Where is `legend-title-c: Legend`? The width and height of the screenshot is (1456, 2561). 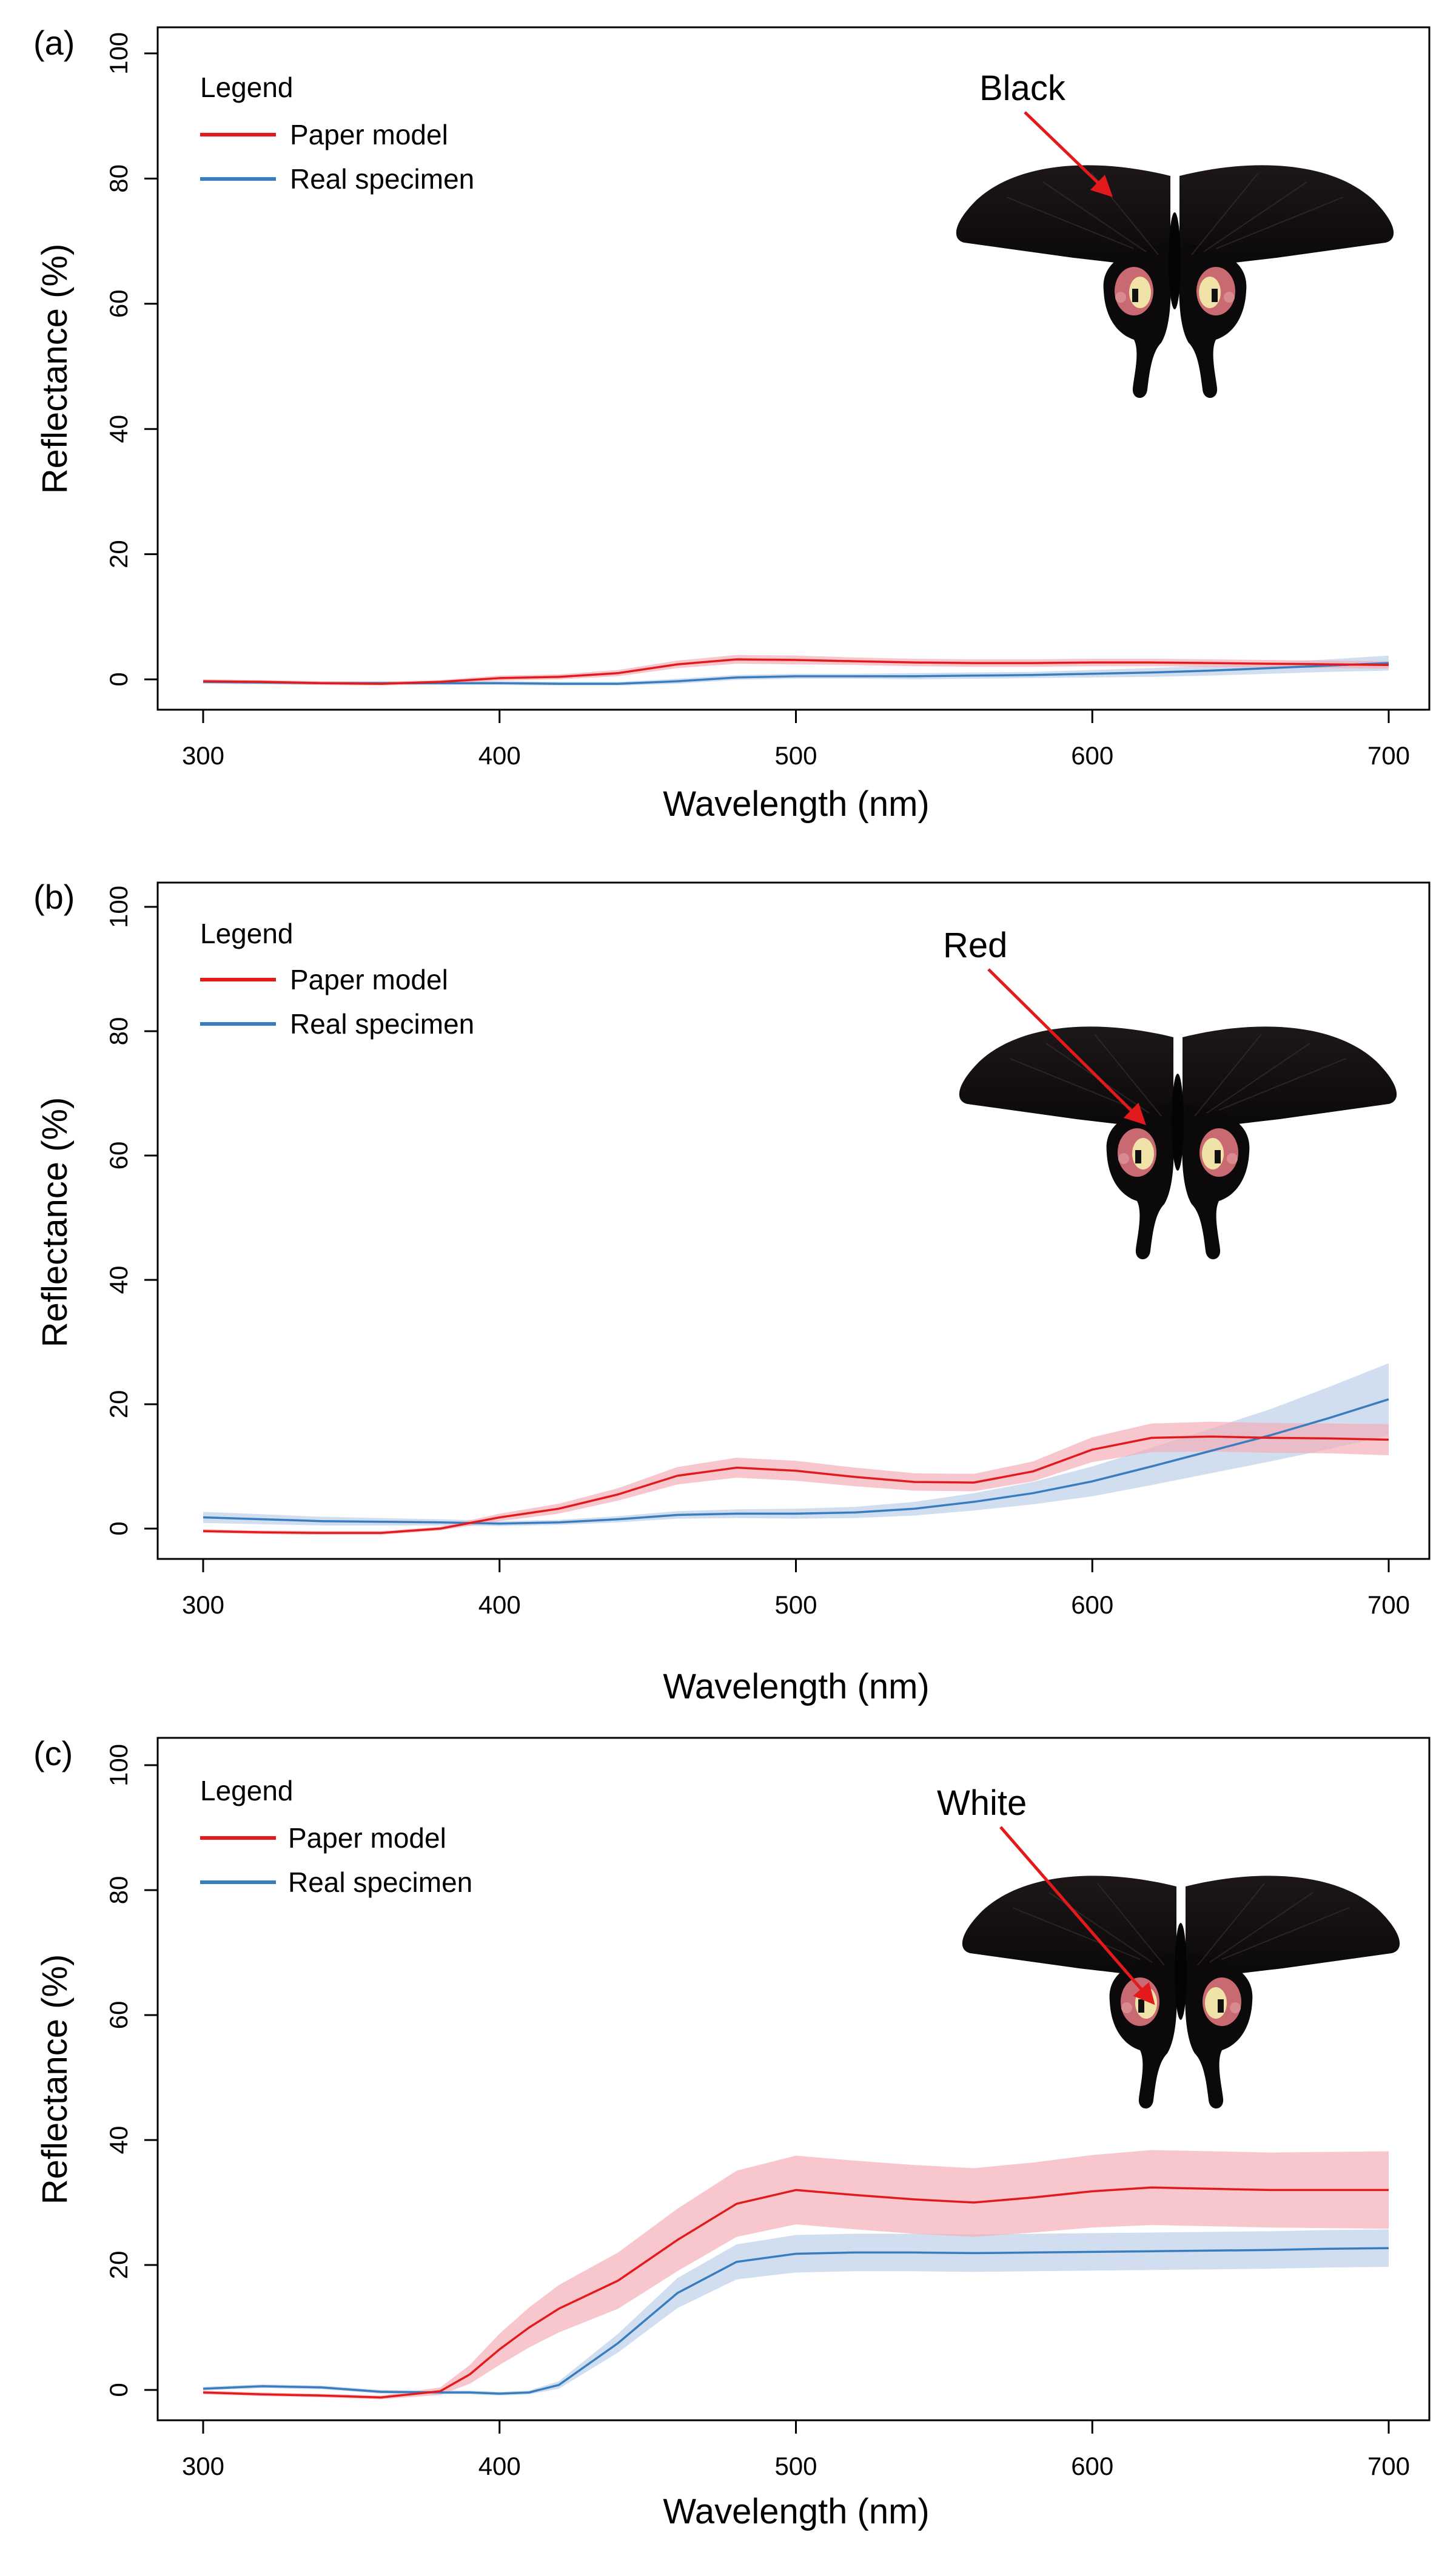 legend-title-c: Legend is located at coordinates (247, 1791).